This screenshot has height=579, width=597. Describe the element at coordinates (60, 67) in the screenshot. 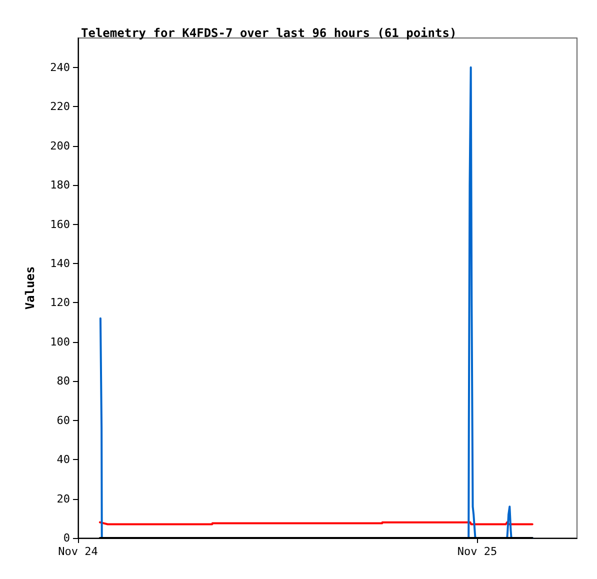

I see `y-tick-label: 240` at that location.